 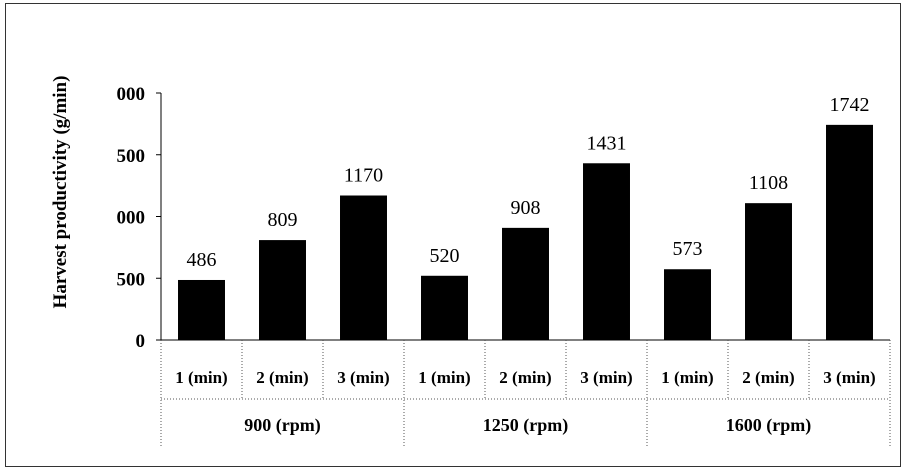 I want to click on x-group-label: 900 (rpm), so click(x=282, y=425).